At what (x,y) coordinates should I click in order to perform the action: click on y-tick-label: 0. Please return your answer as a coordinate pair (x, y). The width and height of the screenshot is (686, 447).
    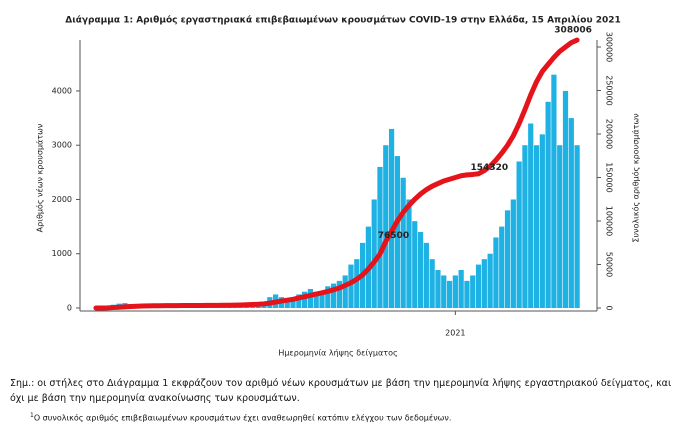
    Looking at the image, I should click on (69, 308).